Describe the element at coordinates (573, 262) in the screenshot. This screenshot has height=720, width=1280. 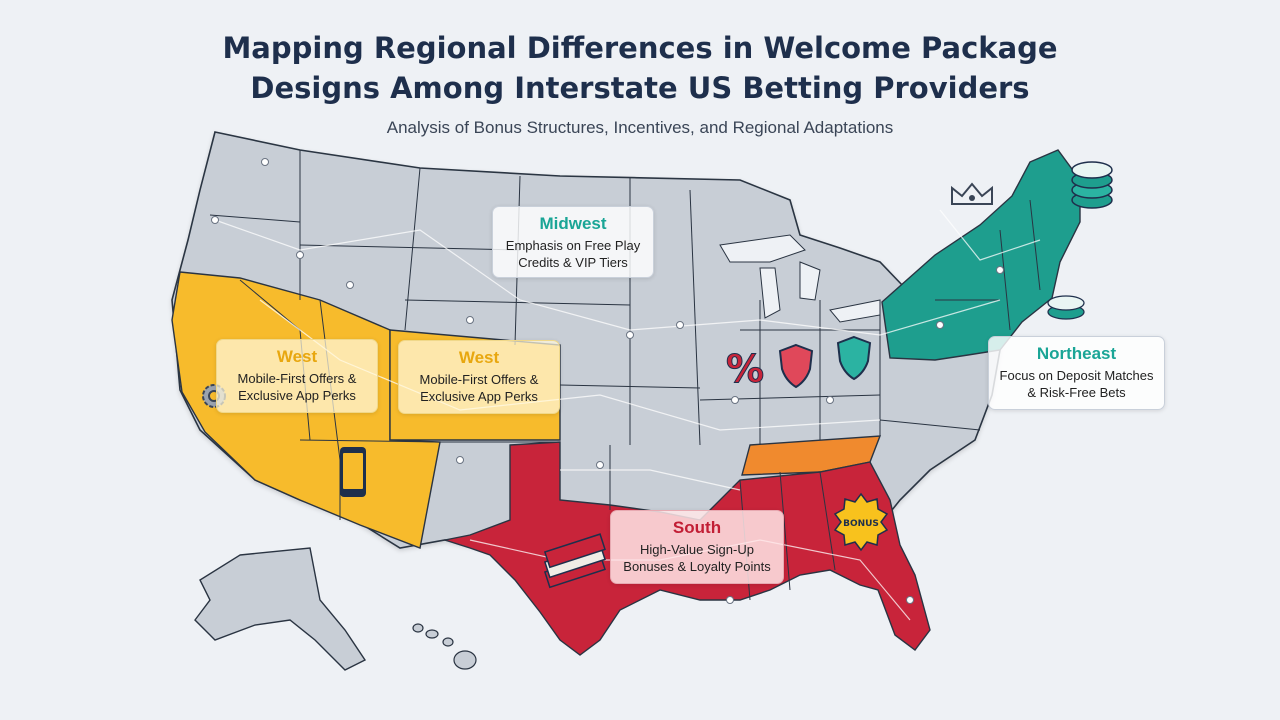
I see `callout-midwest-line2: Credits & VIP Tiers` at that location.